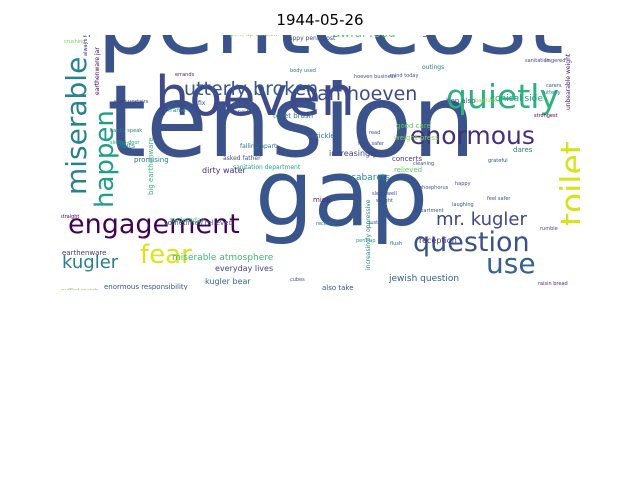 The image size is (640, 480). I want to click on word-van-hoeven: van hoeven, so click(362, 94).